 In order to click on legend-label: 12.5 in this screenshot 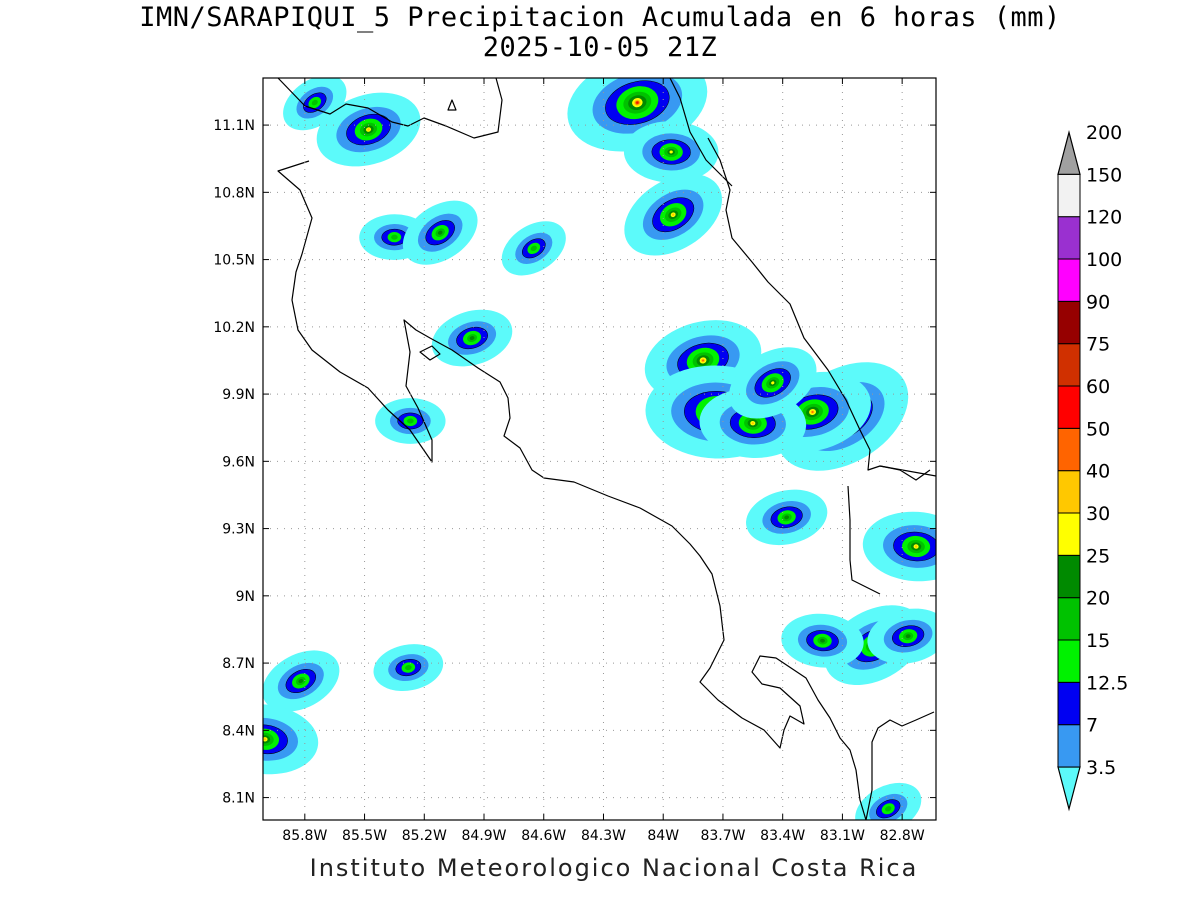, I will do `click(1107, 683)`.